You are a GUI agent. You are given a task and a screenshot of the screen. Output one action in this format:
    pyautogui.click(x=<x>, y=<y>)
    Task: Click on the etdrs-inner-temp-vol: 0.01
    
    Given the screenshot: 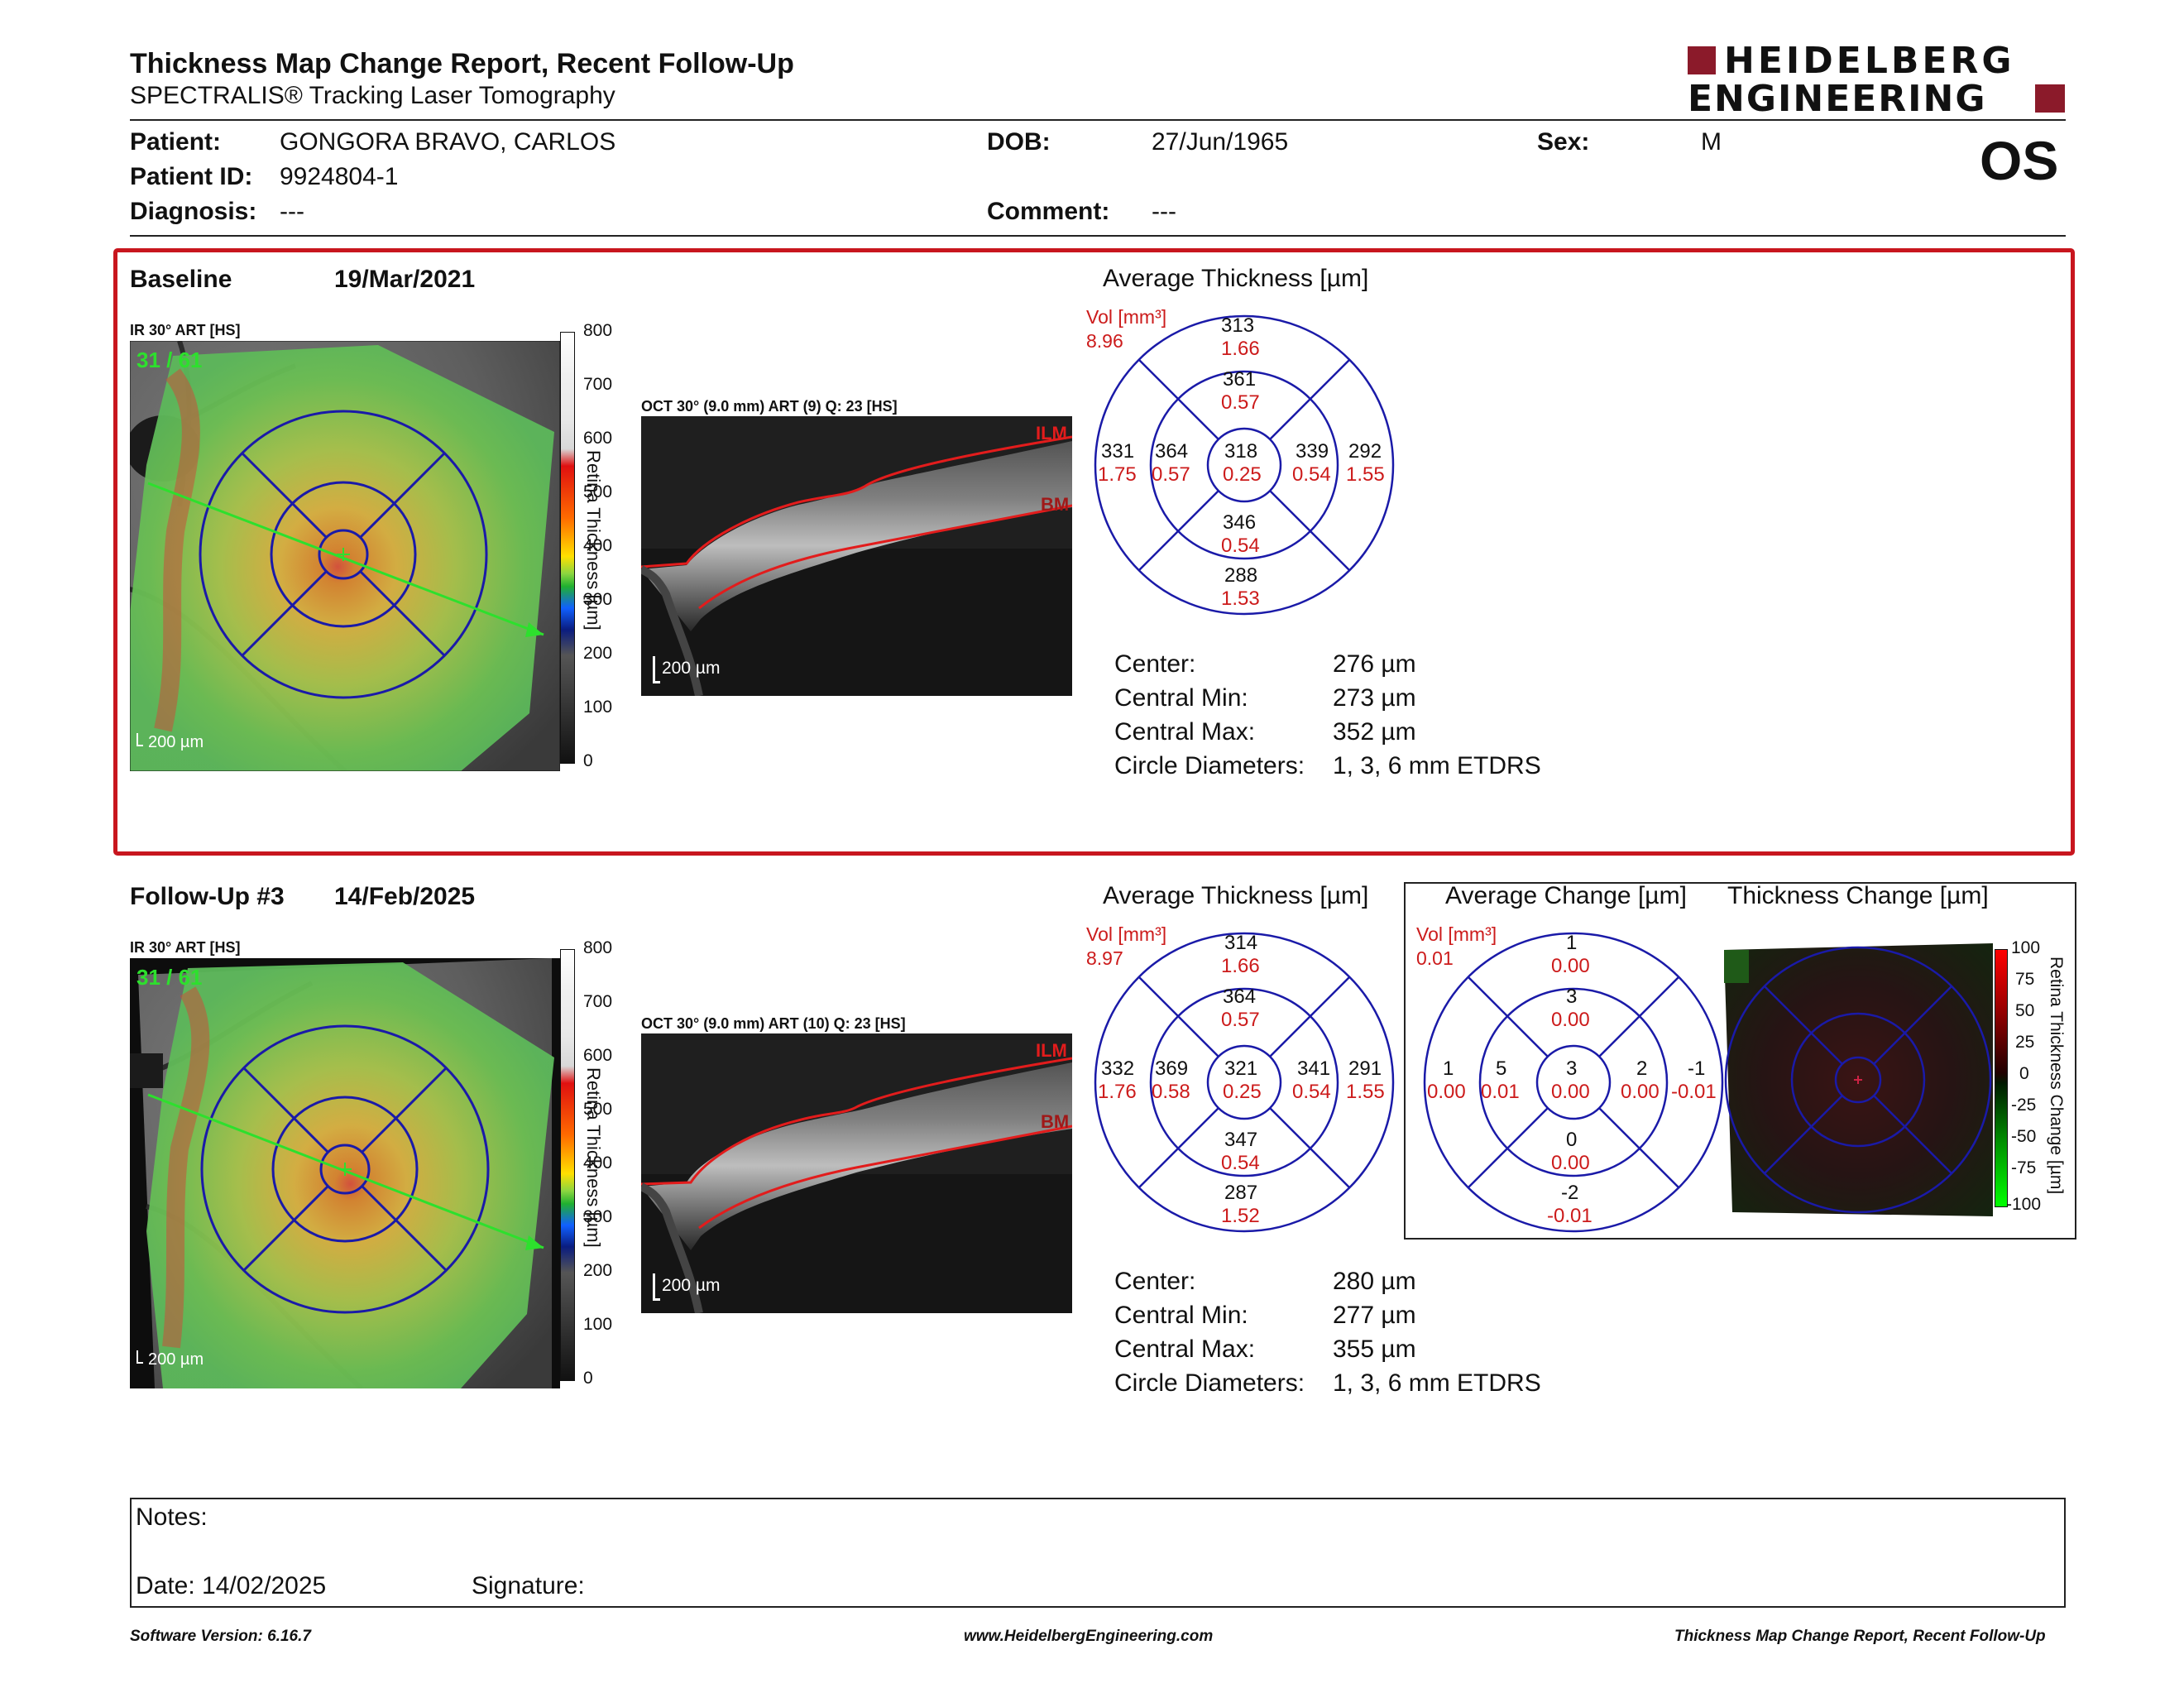 What is the action you would take?
    pyautogui.click(x=1500, y=1092)
    